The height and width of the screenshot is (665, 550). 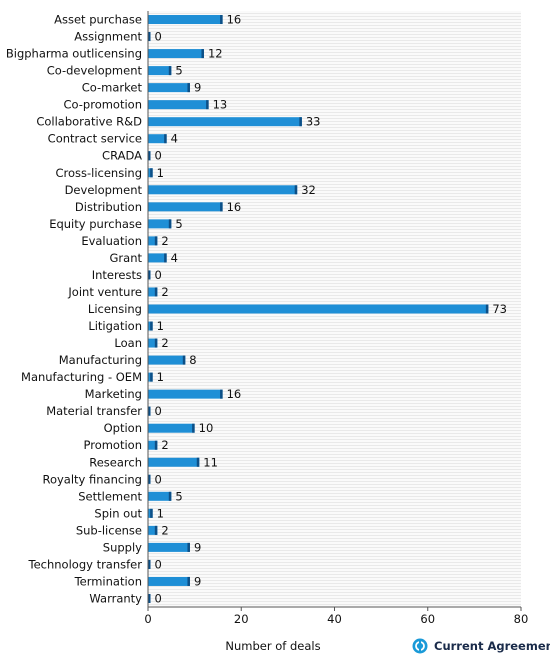 I want to click on category-label: Promotion, so click(x=112, y=445).